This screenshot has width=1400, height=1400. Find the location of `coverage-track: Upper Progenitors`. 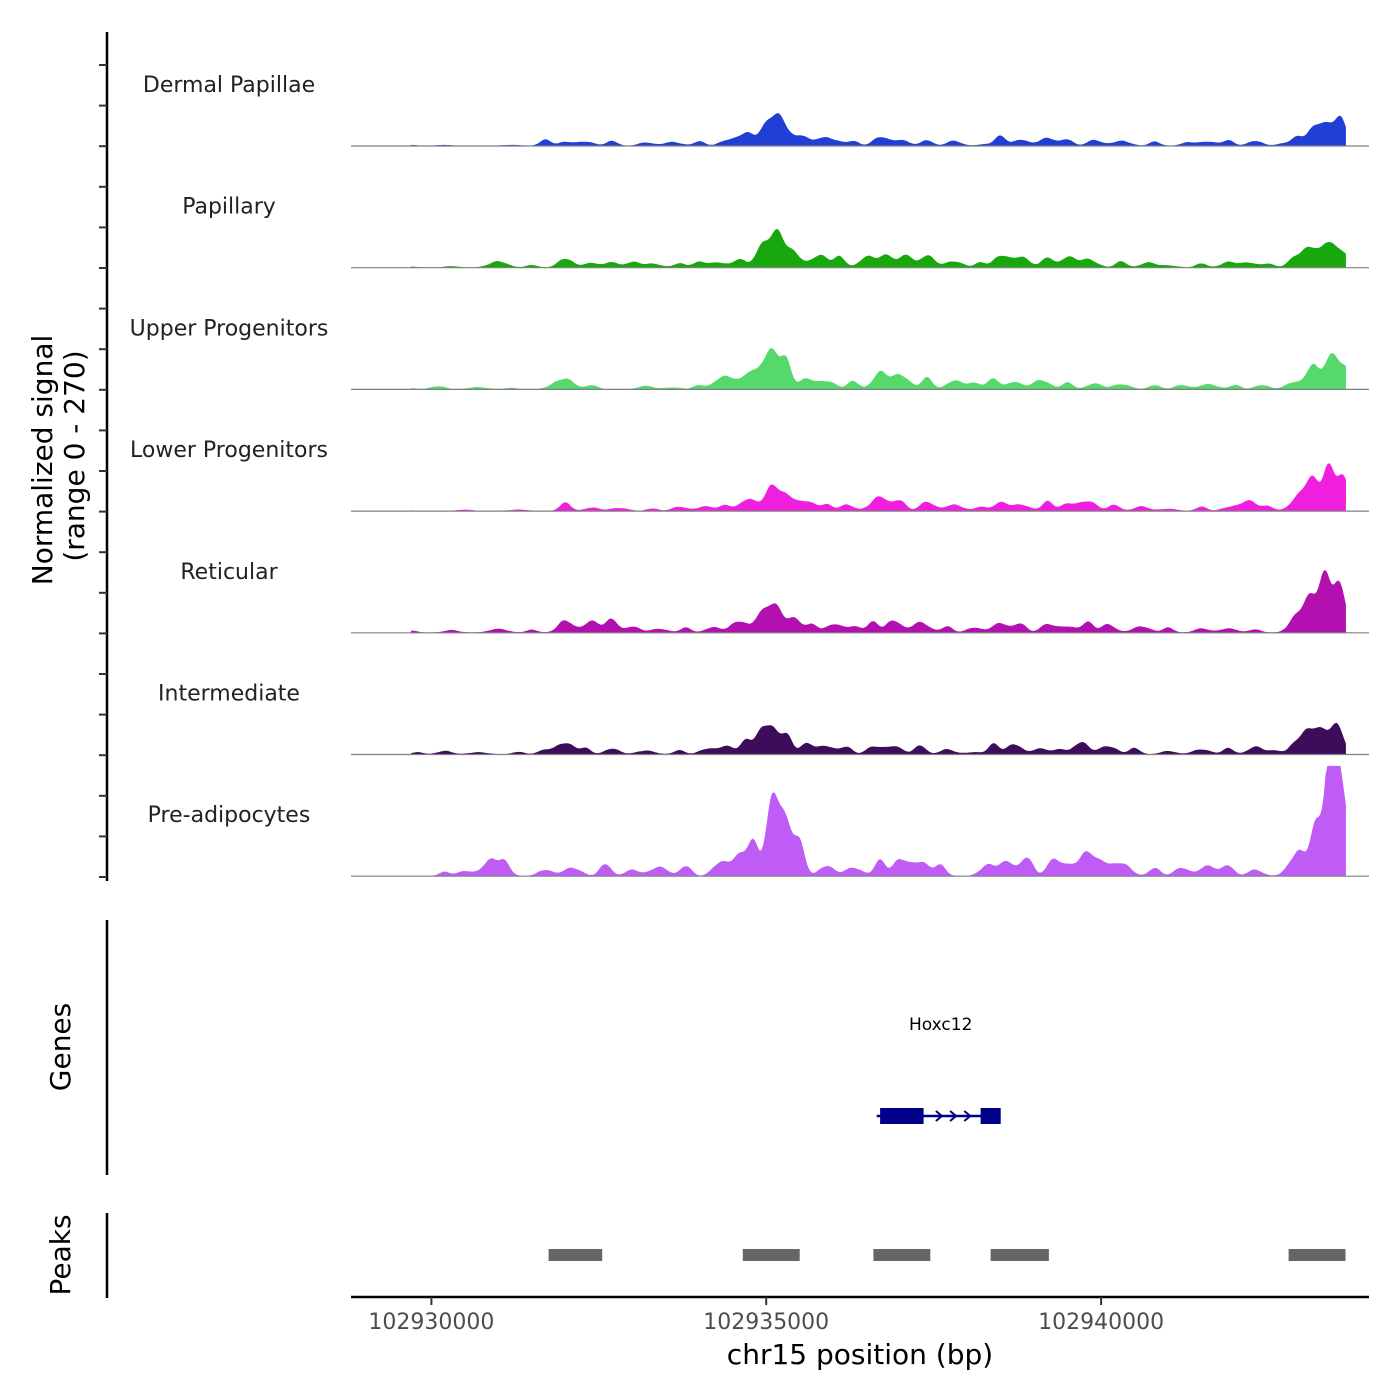

coverage-track: Upper Progenitors is located at coordinates (749, 353).